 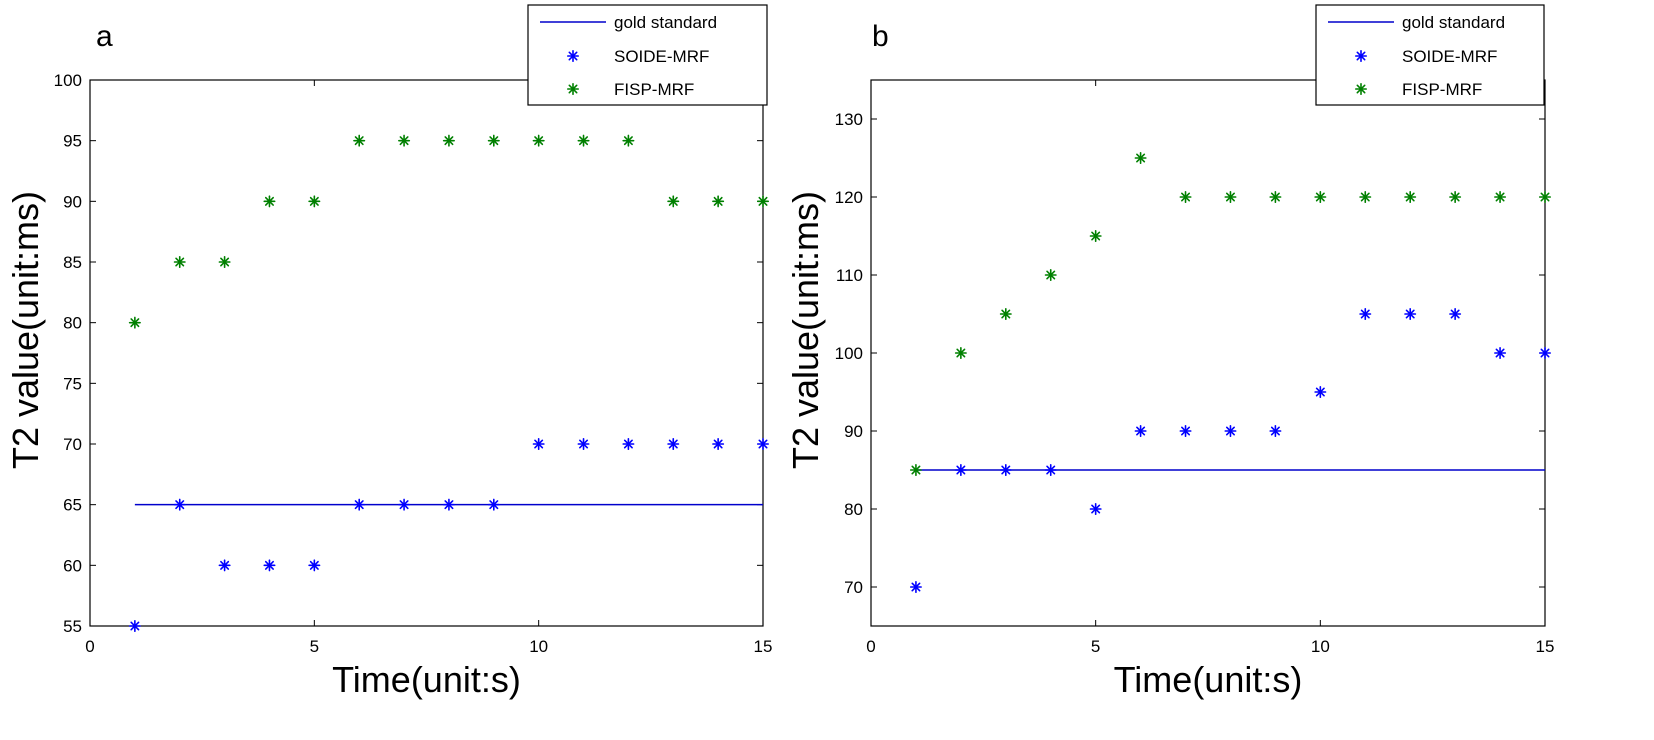 What do you see at coordinates (104, 36) in the screenshot?
I see `panel-label: a` at bounding box center [104, 36].